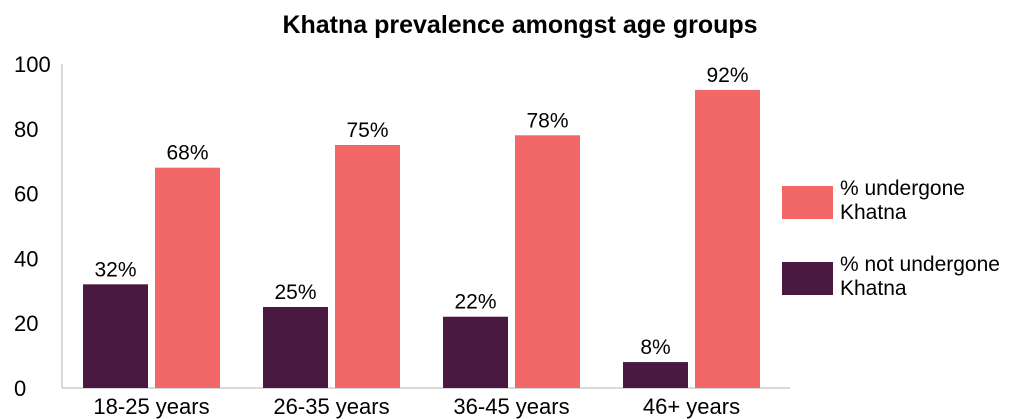 The image size is (1031, 419). Describe the element at coordinates (519, 25) in the screenshot. I see `chart-title: Khatna prevalence amongst age groups` at that location.